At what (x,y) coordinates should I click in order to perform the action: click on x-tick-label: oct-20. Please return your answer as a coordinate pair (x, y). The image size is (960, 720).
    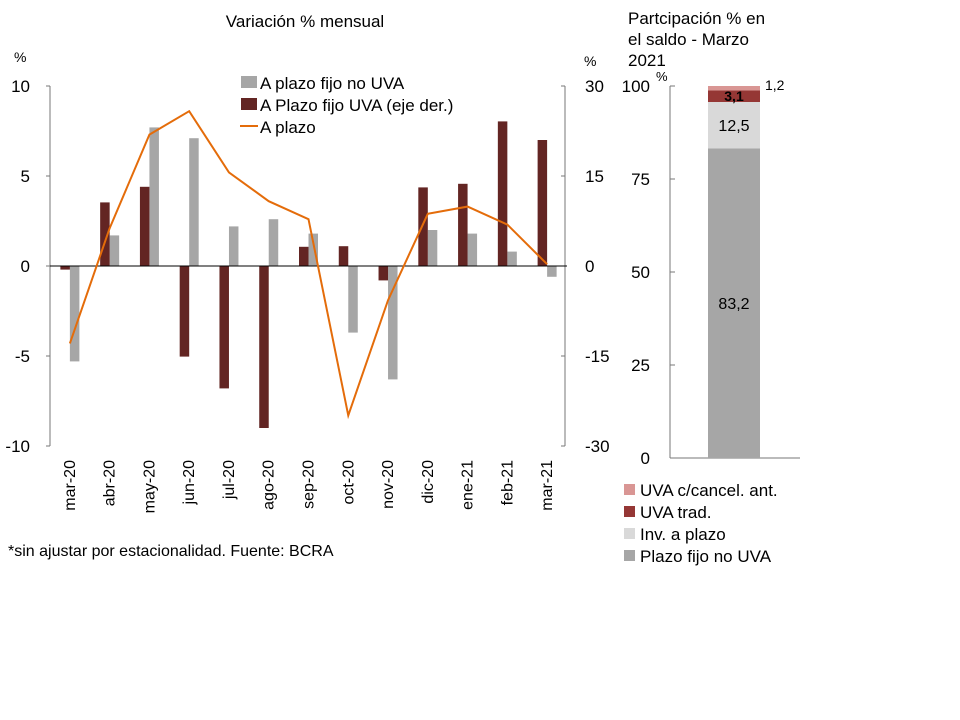
    Looking at the image, I should click on (348, 482).